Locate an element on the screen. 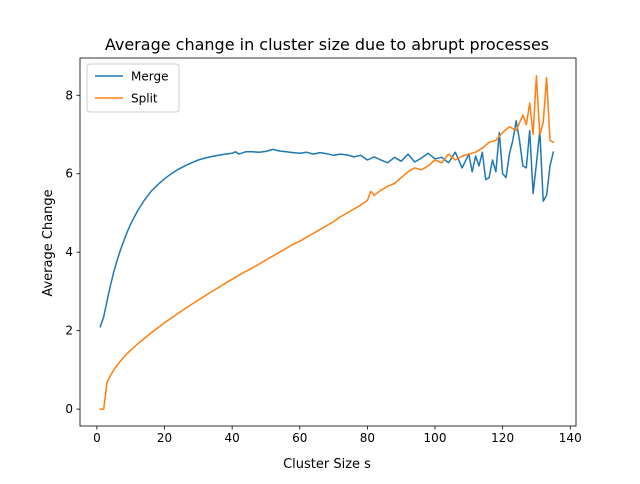  x-tick-label: 140 is located at coordinates (570, 438).